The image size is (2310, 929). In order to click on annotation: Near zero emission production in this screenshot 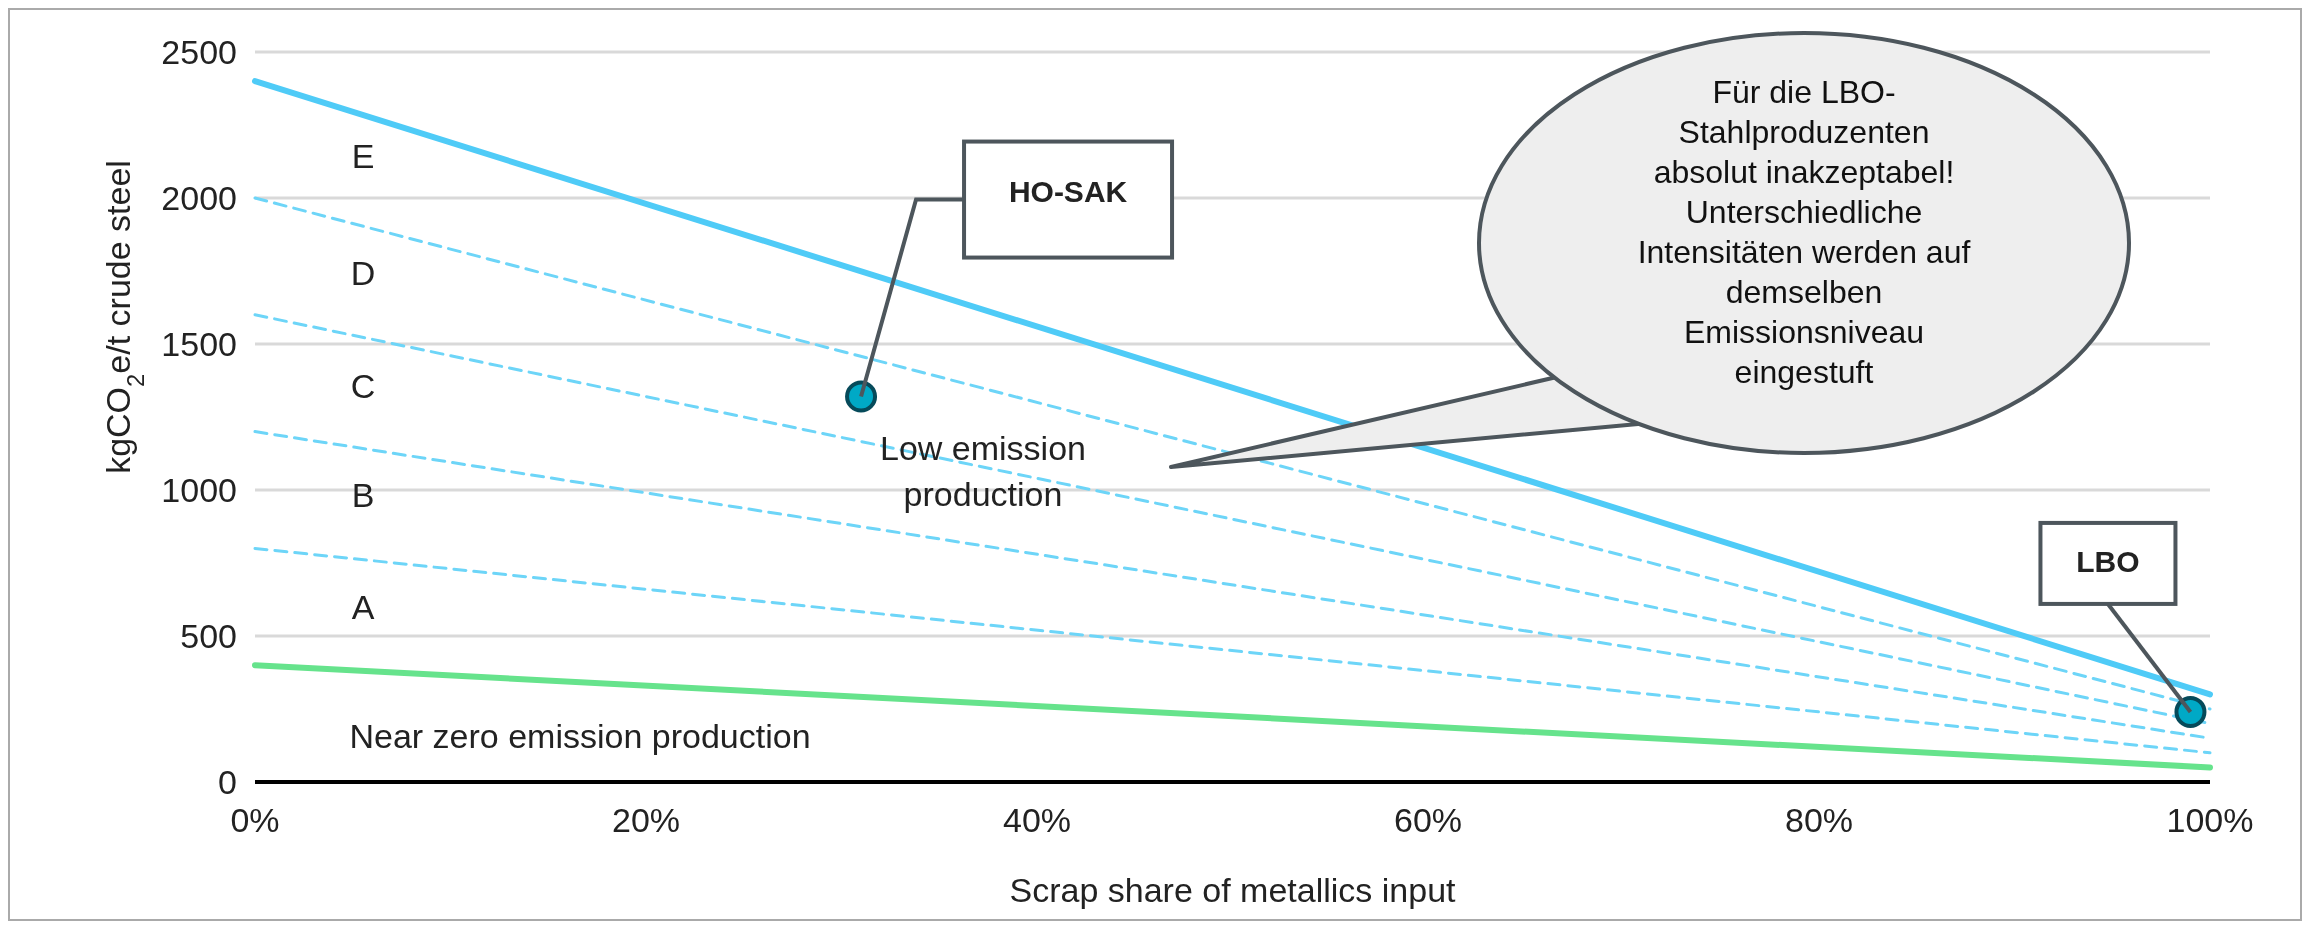, I will do `click(580, 736)`.